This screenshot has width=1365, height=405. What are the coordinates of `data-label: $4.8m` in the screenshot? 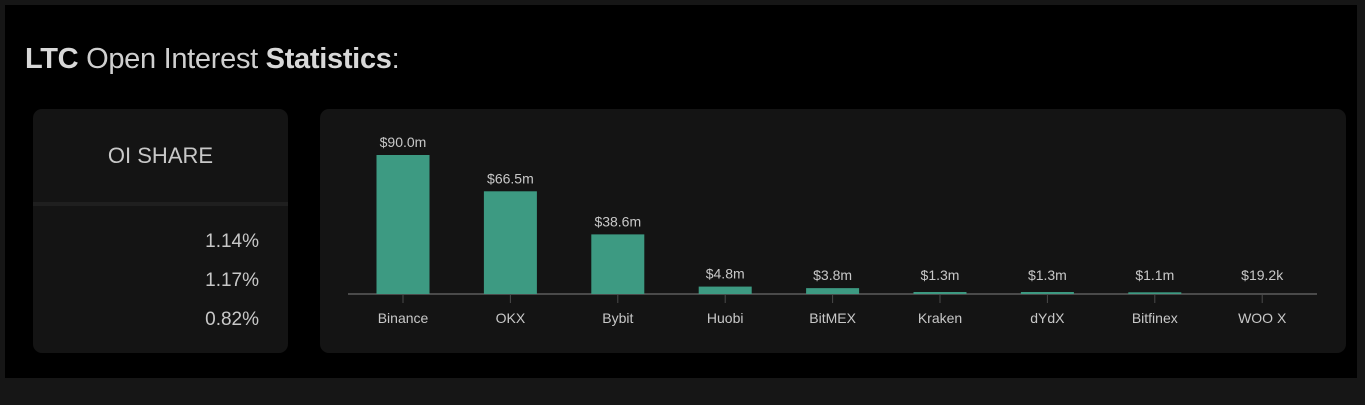 It's located at (725, 274).